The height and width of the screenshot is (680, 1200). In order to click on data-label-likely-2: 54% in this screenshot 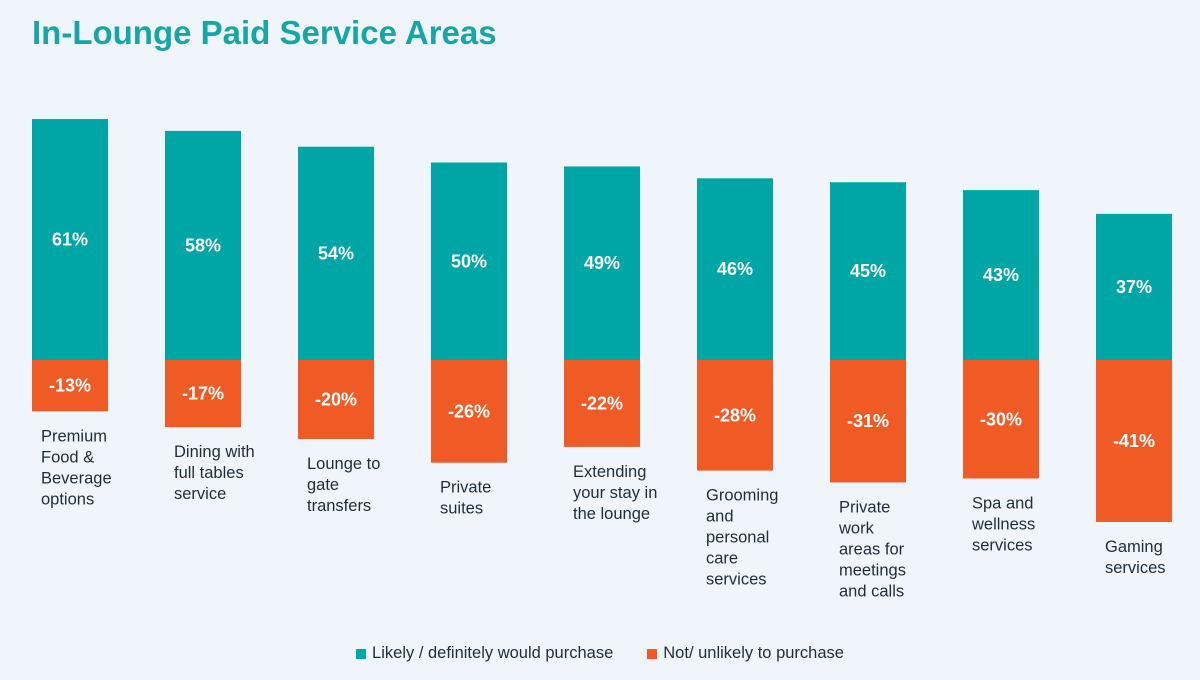, I will do `click(336, 253)`.